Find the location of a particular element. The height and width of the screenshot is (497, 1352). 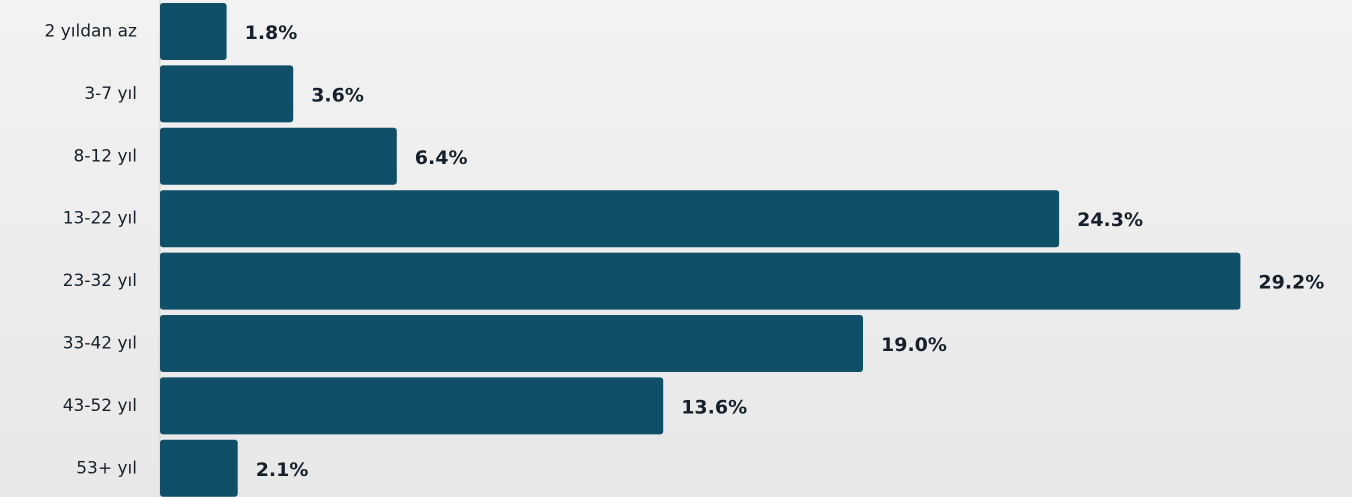

y-tick-label: 2 yıldan az is located at coordinates (91, 32).